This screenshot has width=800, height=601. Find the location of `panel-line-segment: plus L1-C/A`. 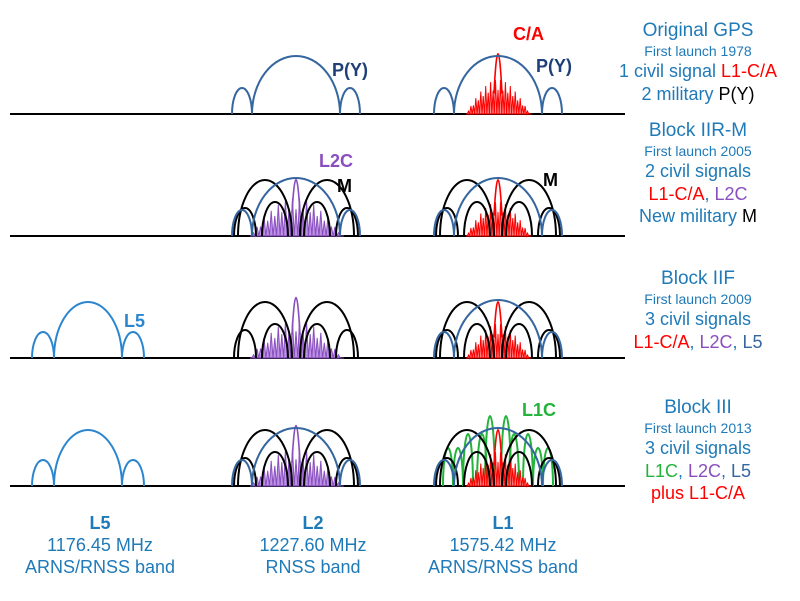

panel-line-segment: plus L1-C/A is located at coordinates (698, 493).